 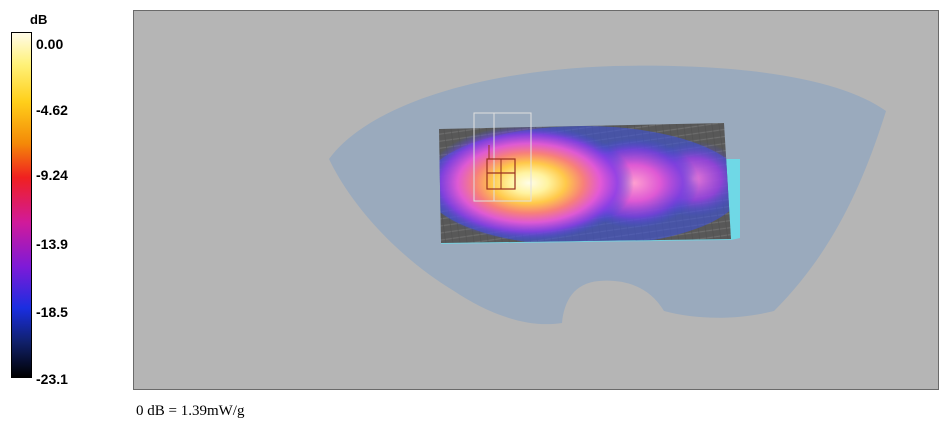 I want to click on device-side-edge, so click(x=732, y=199).